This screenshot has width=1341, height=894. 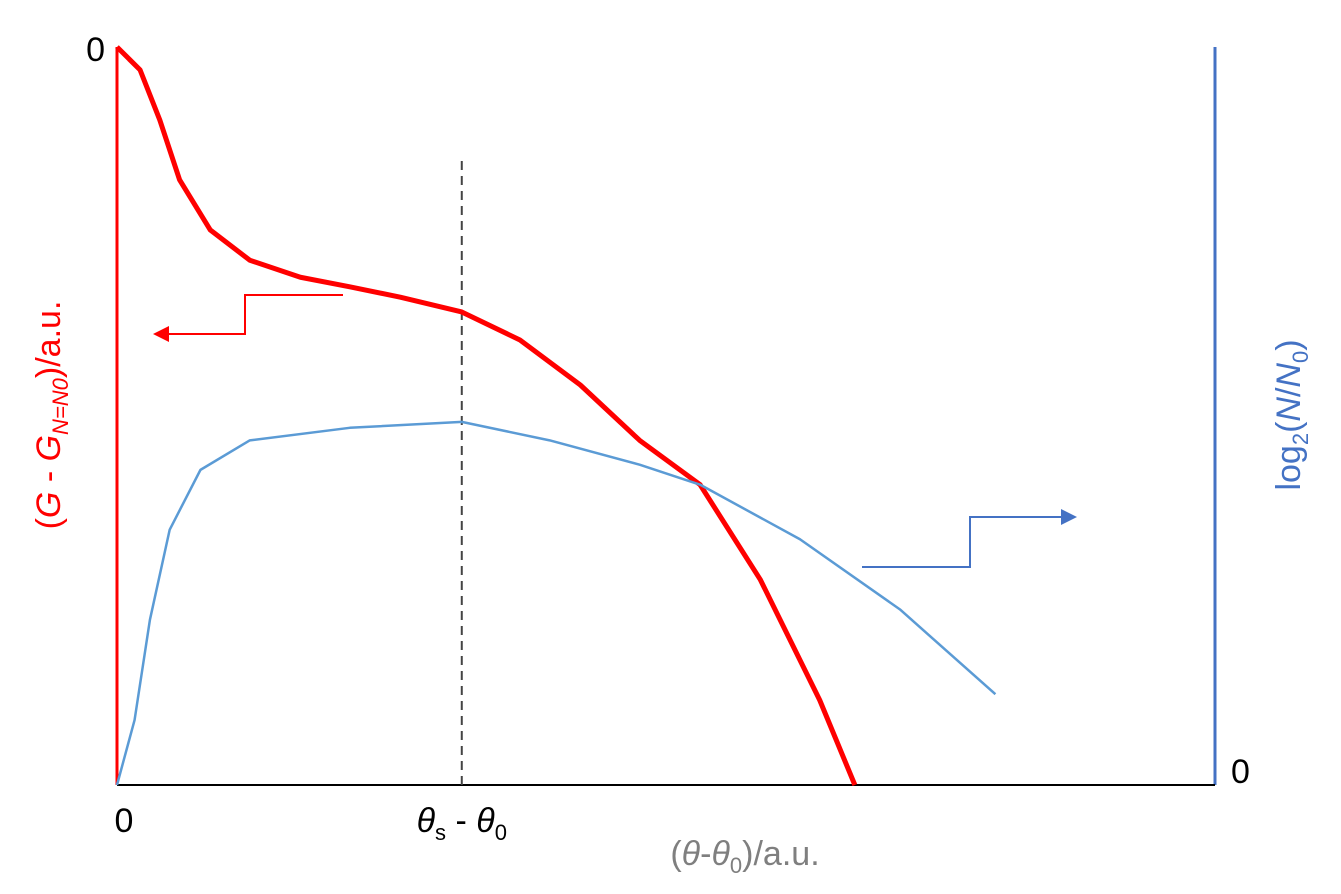 I want to click on y2-axis-label: log2(N/N0), so click(x=1291, y=414).